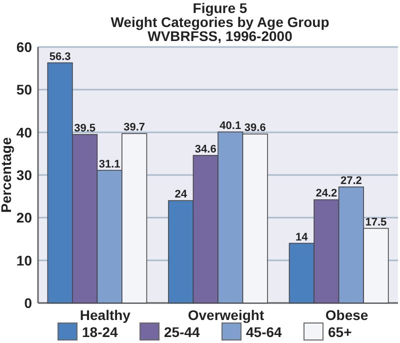 This screenshot has height=343, width=400. What do you see at coordinates (85, 128) in the screenshot?
I see `data-label: 39.5` at bounding box center [85, 128].